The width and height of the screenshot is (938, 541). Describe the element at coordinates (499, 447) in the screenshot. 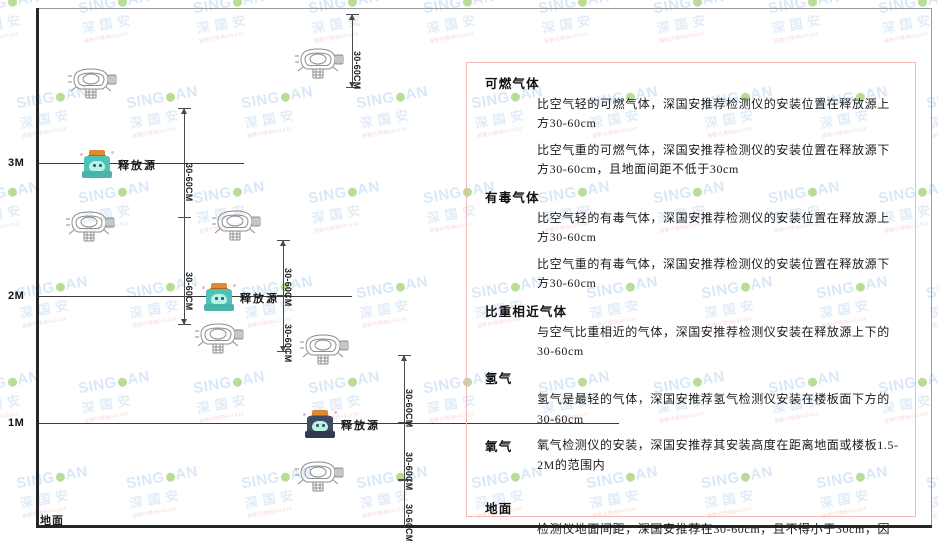

I see `panel-section-heading: 氧气` at that location.